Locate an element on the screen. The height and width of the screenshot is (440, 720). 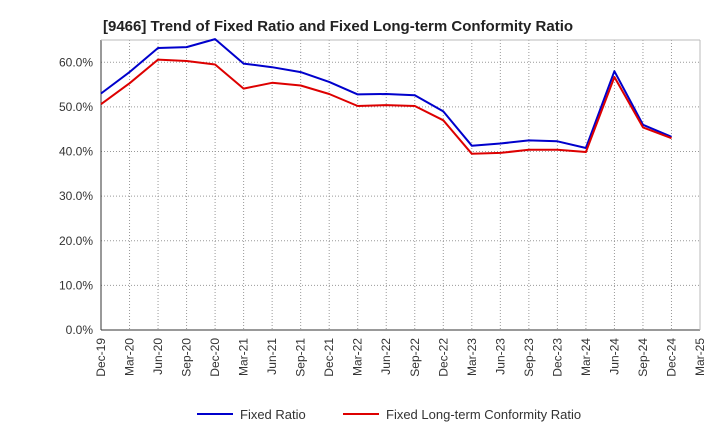
x-tick-label: Mar-20 is located at coordinates (130, 357).